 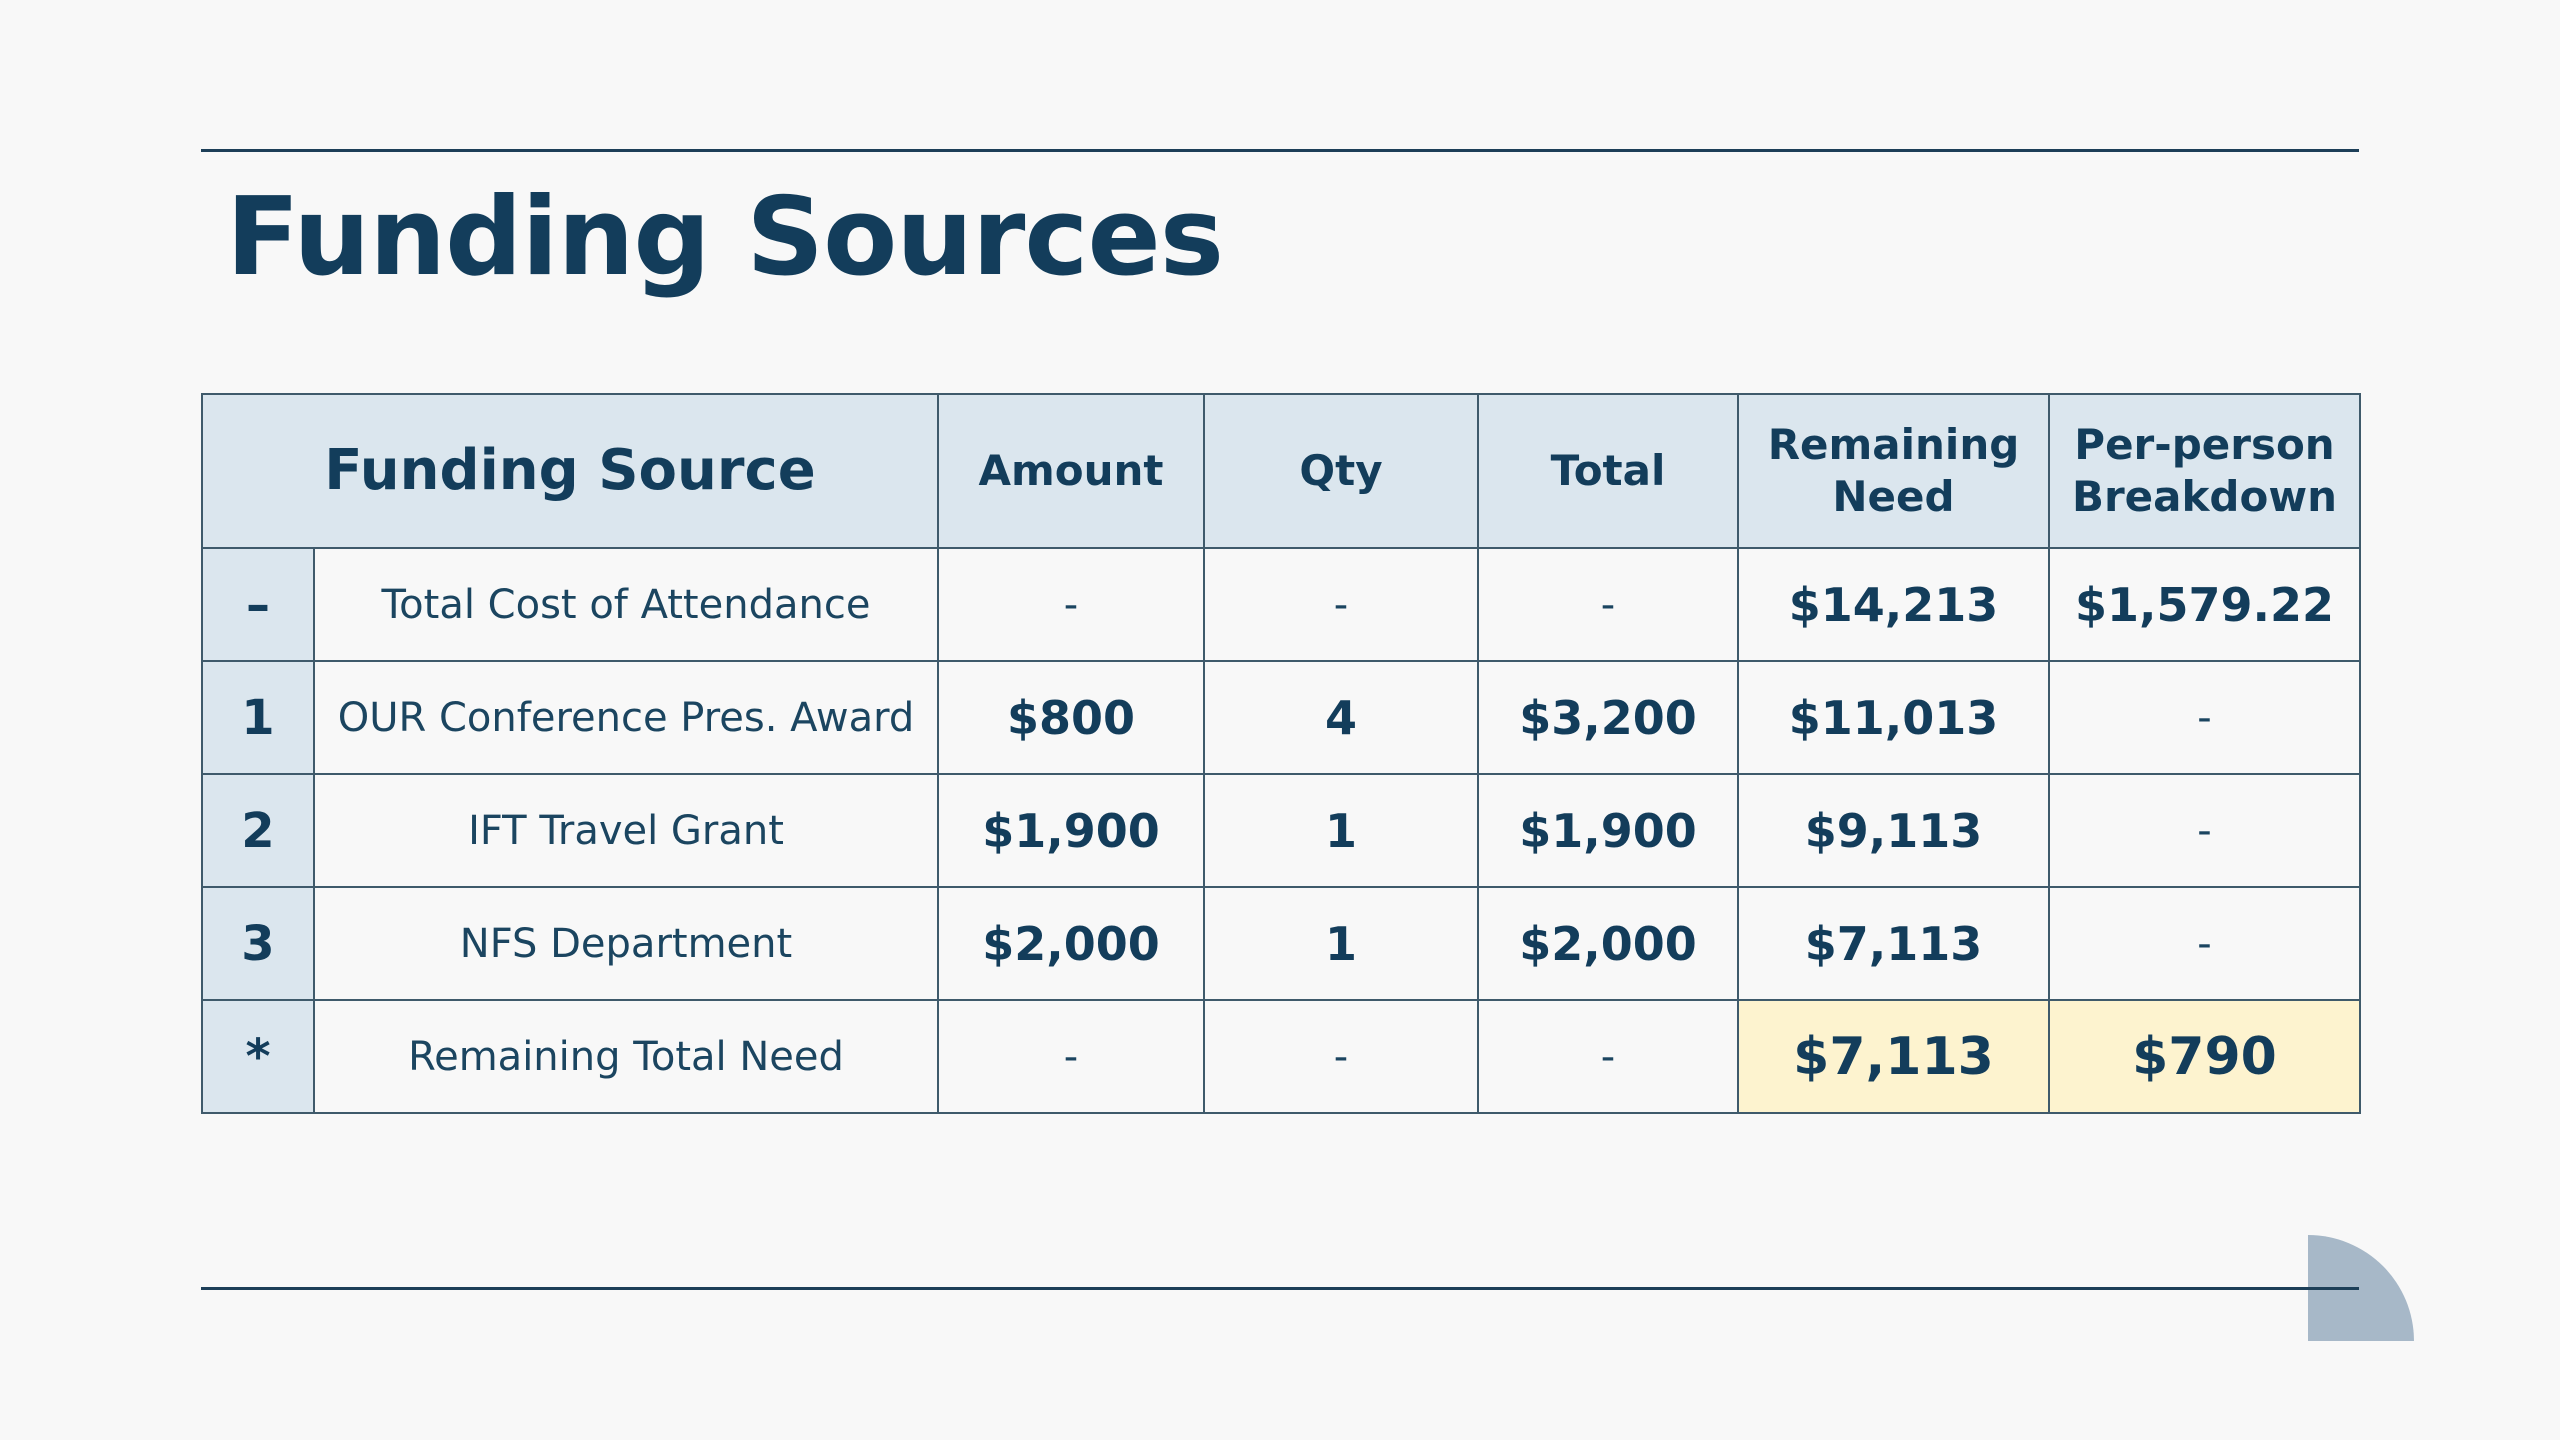 I want to click on page-title: Funding Sources, so click(x=725, y=237).